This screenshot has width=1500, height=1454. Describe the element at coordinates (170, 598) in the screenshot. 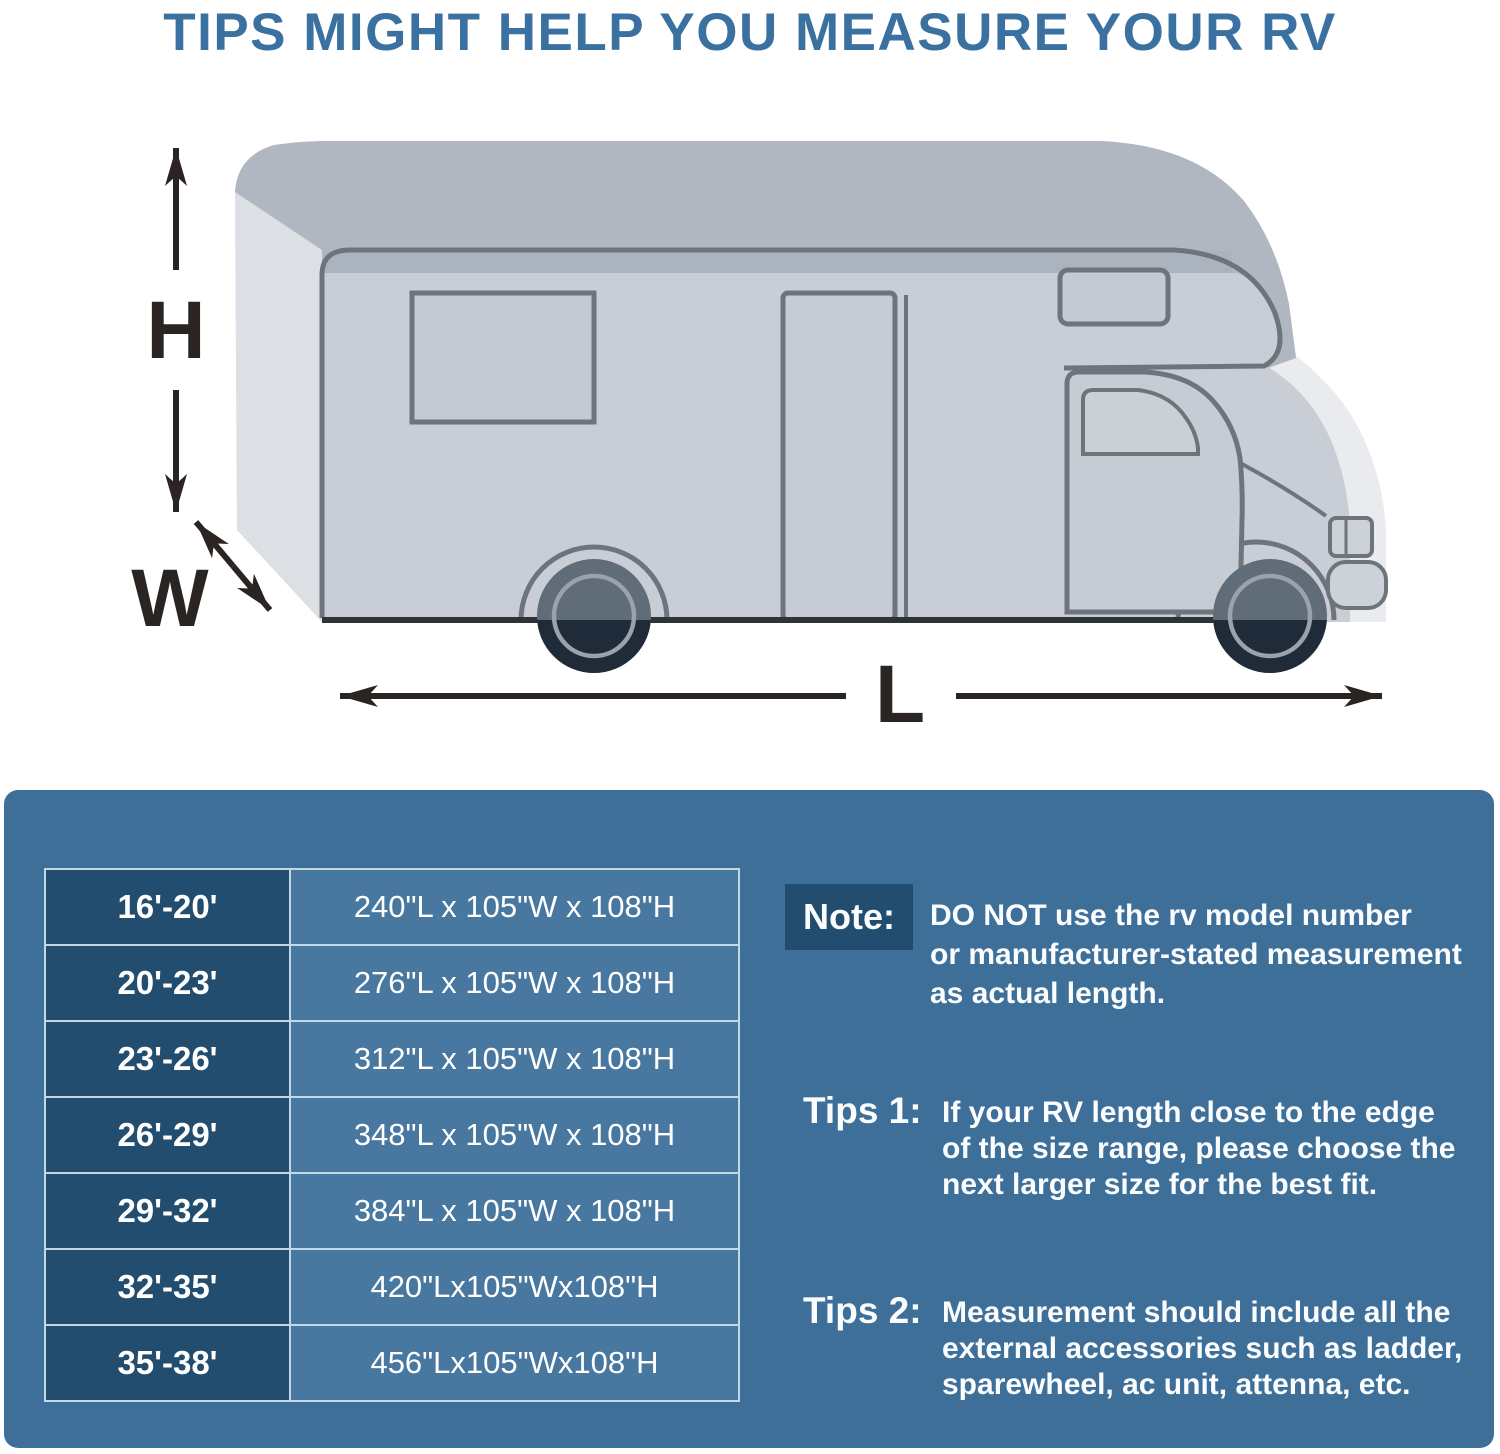

I see `width-label: W` at that location.